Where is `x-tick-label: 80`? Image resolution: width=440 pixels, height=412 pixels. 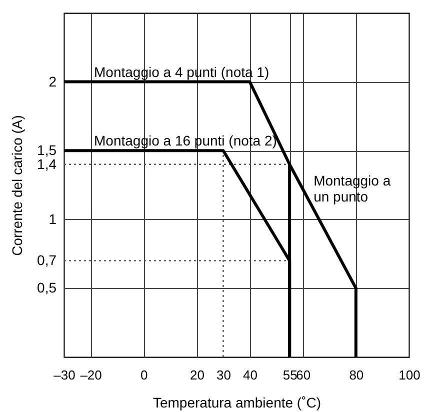 x-tick-label: 80 is located at coordinates (356, 375).